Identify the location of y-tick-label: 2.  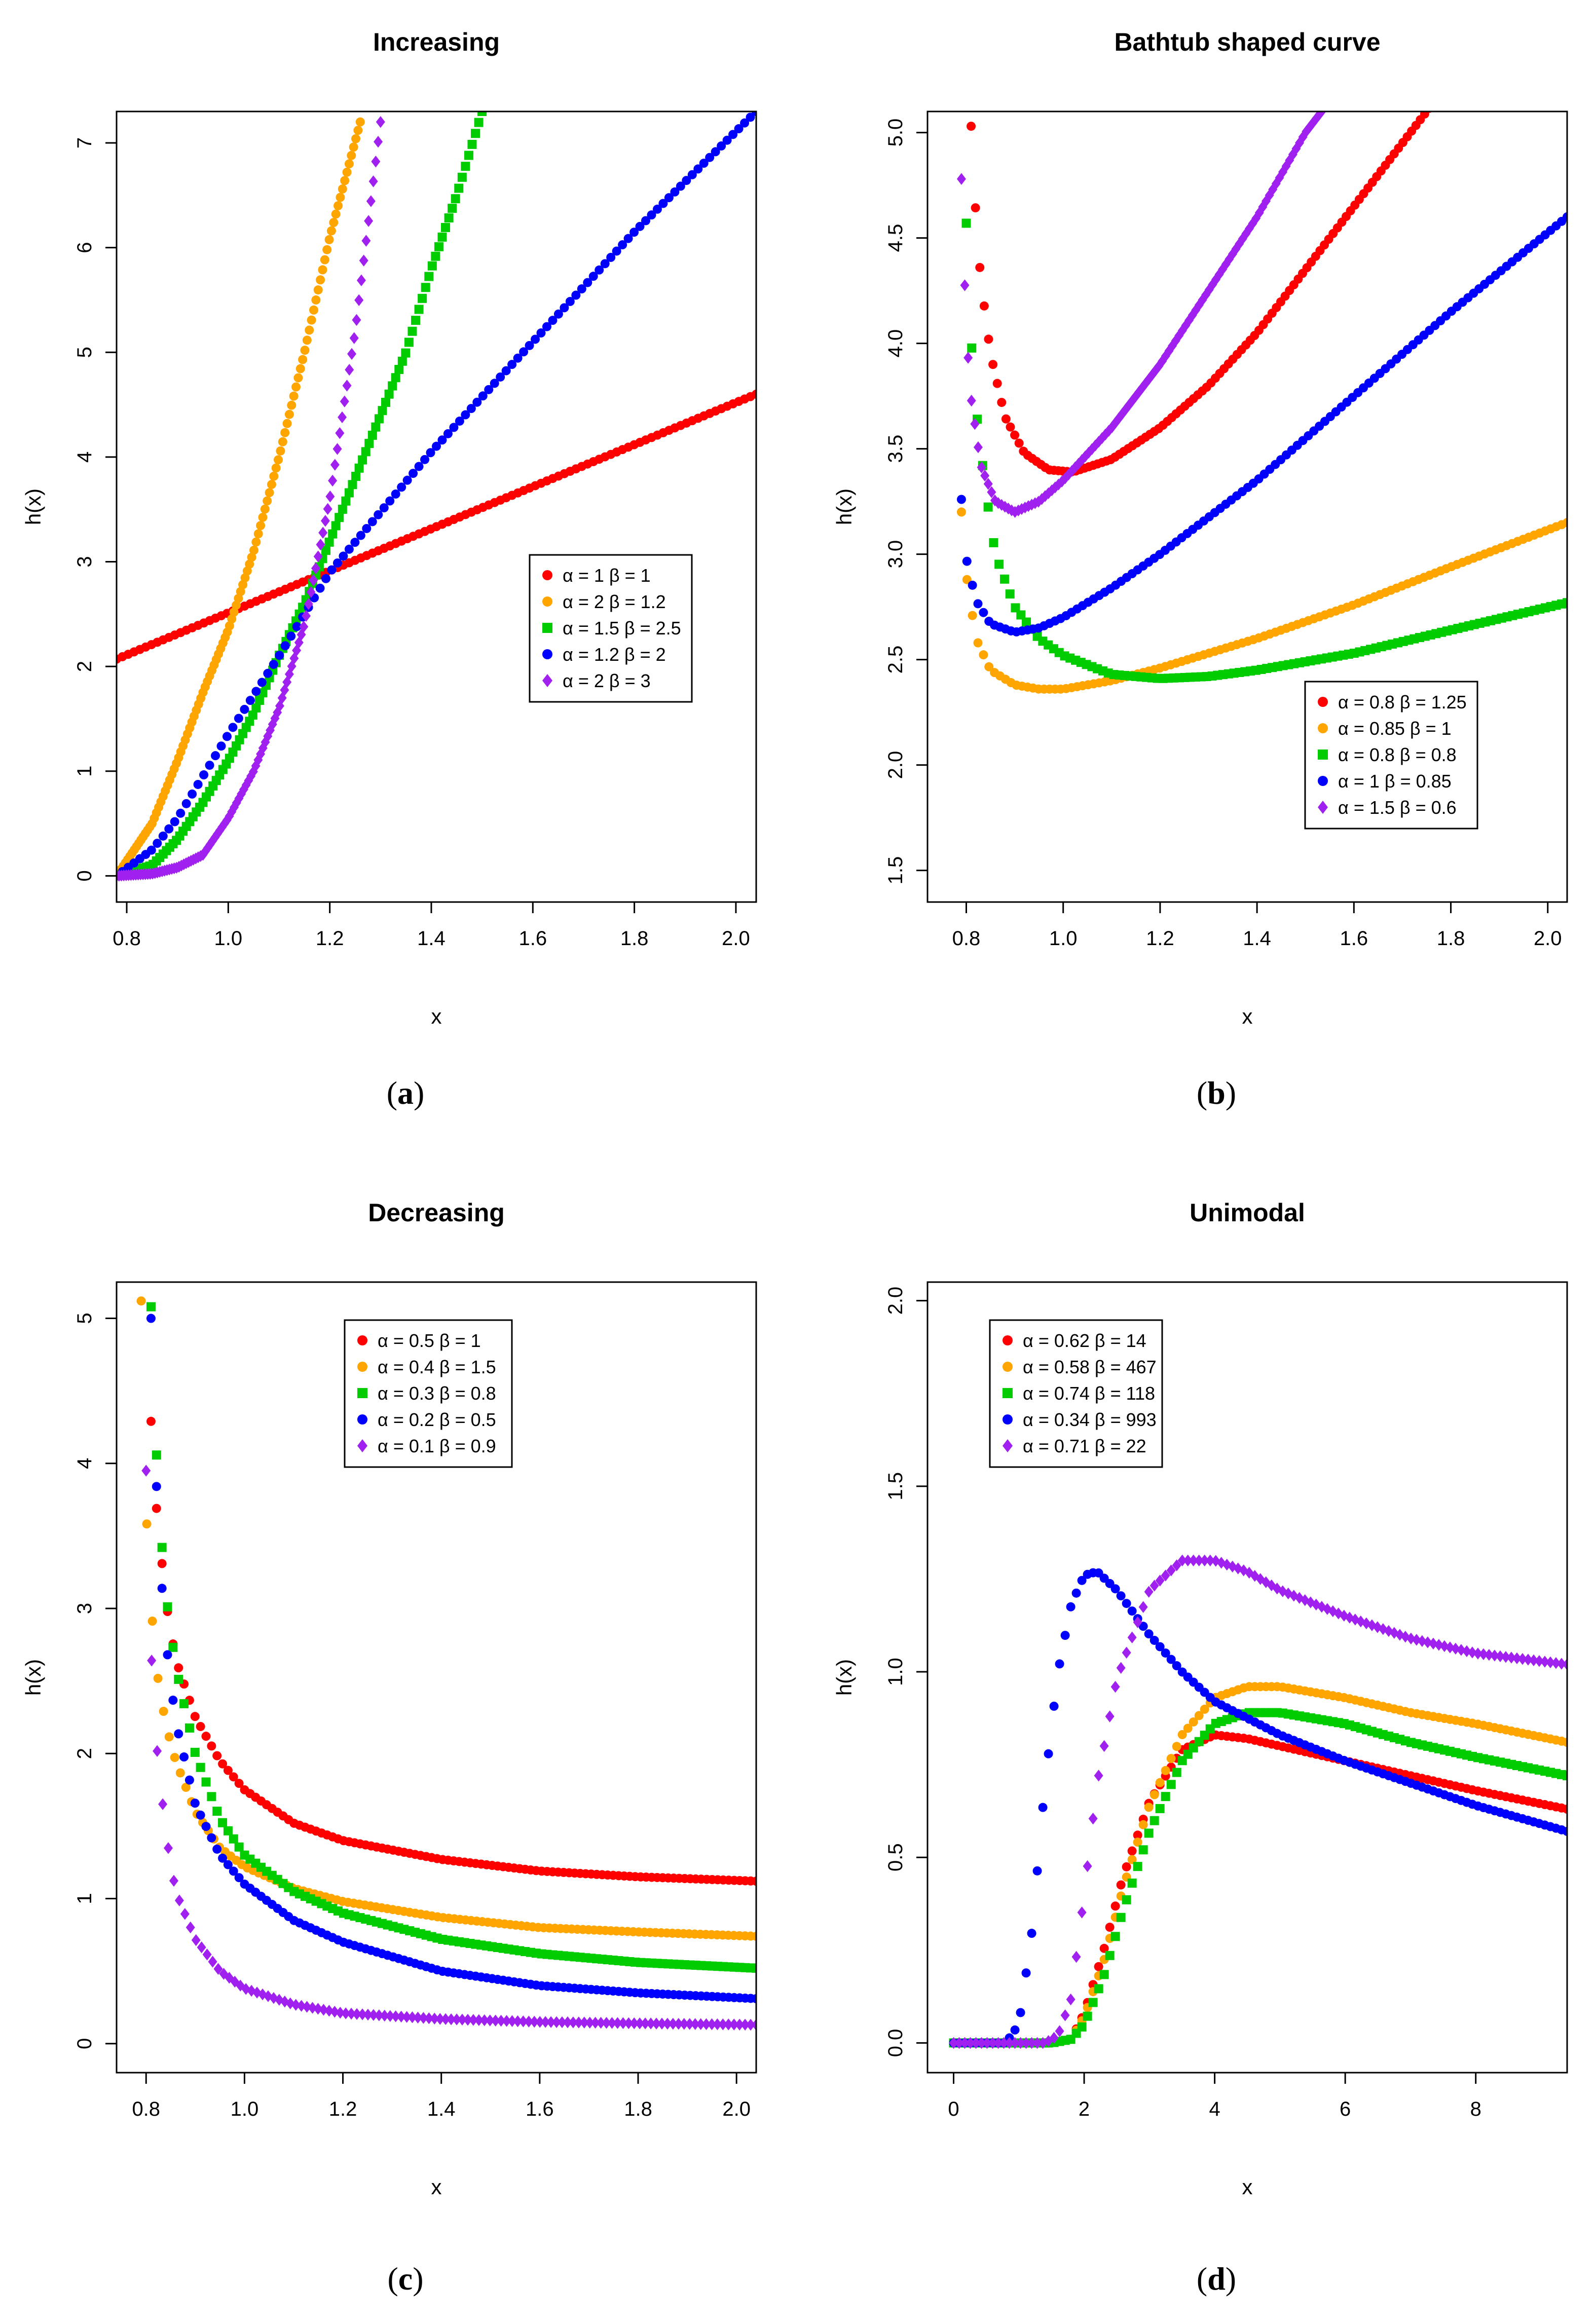
(84, 1754).